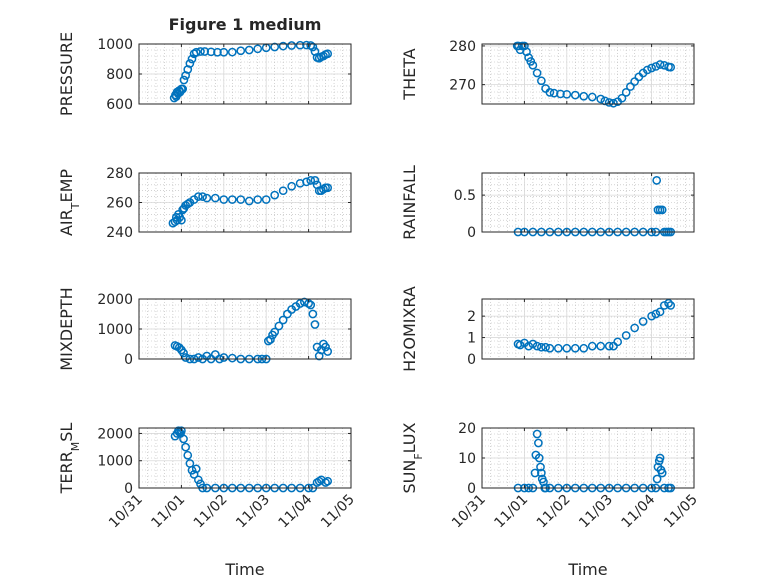 This screenshot has width=778, height=583. What do you see at coordinates (245, 24) in the screenshot?
I see `figure-title: Figure 1 medium` at bounding box center [245, 24].